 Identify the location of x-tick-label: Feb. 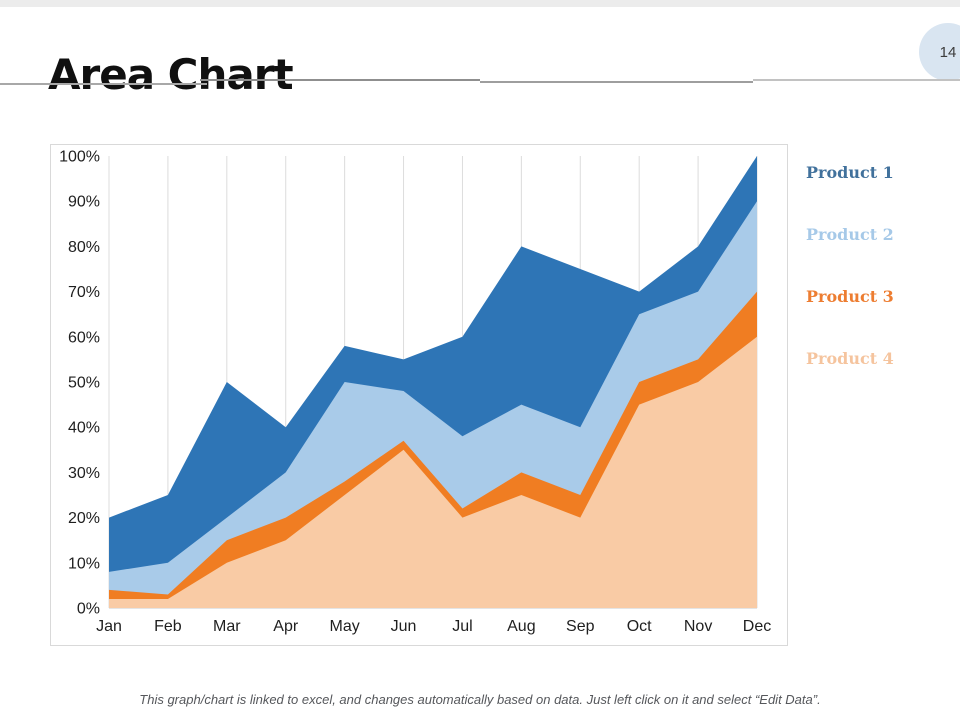
(168, 626).